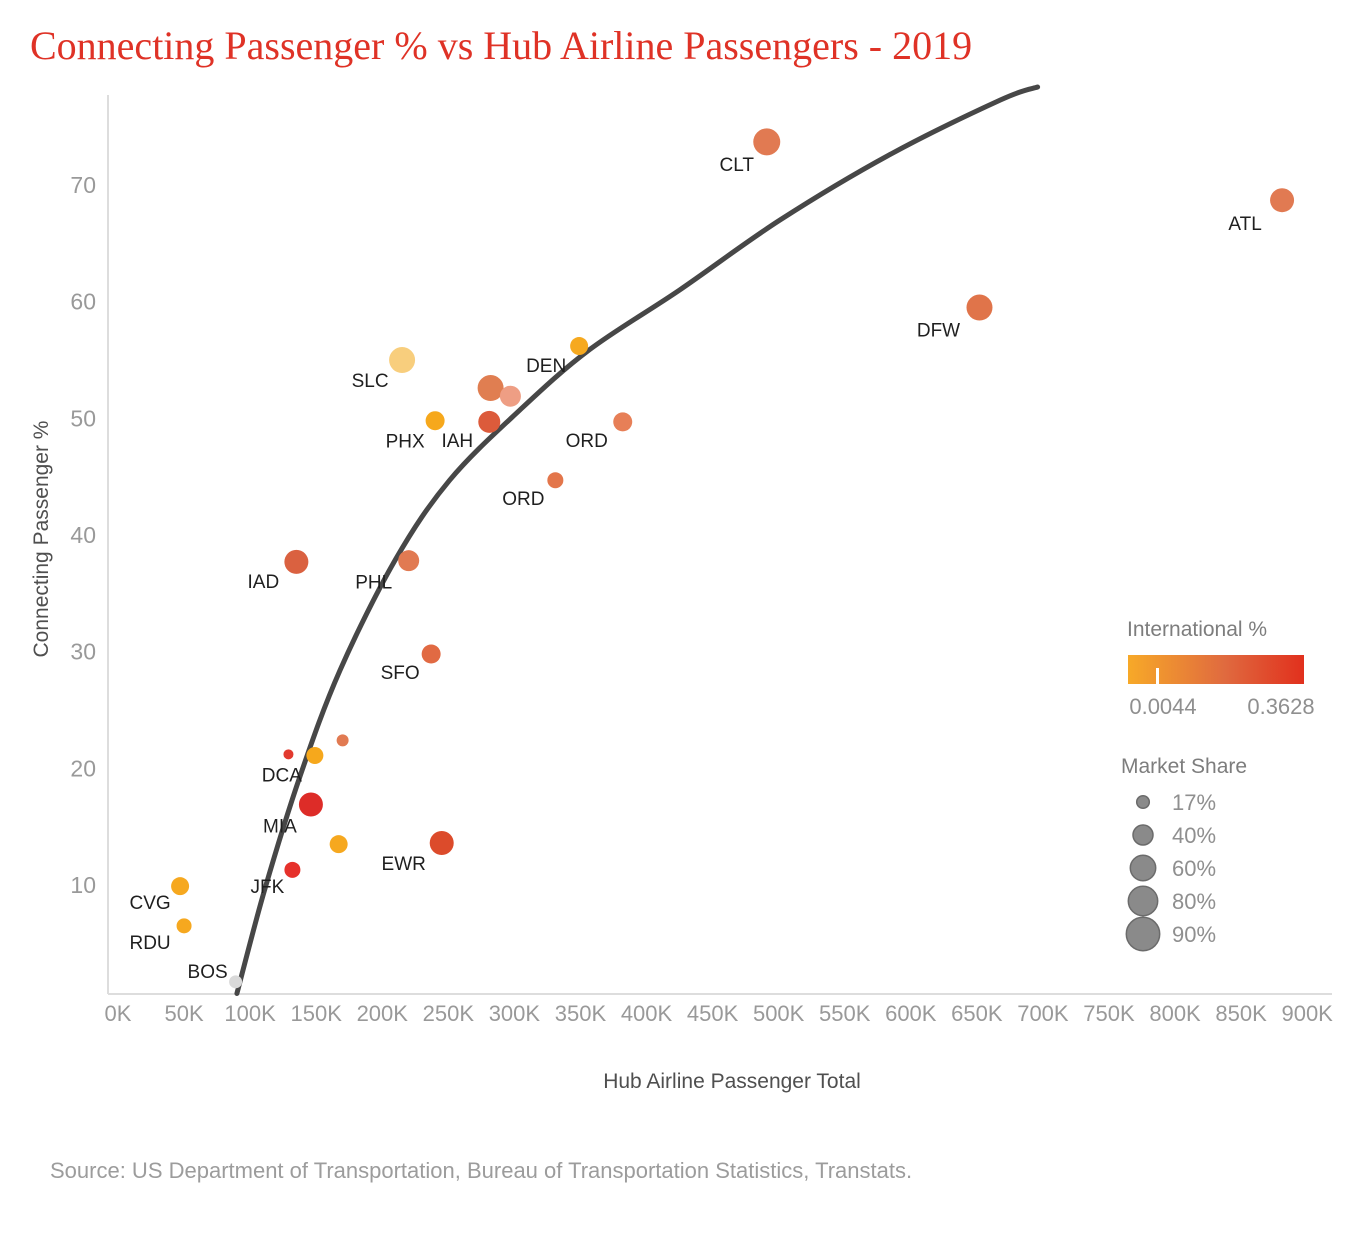 This screenshot has height=1241, width=1365. I want to click on scatter-point-ATL, so click(1282, 200).